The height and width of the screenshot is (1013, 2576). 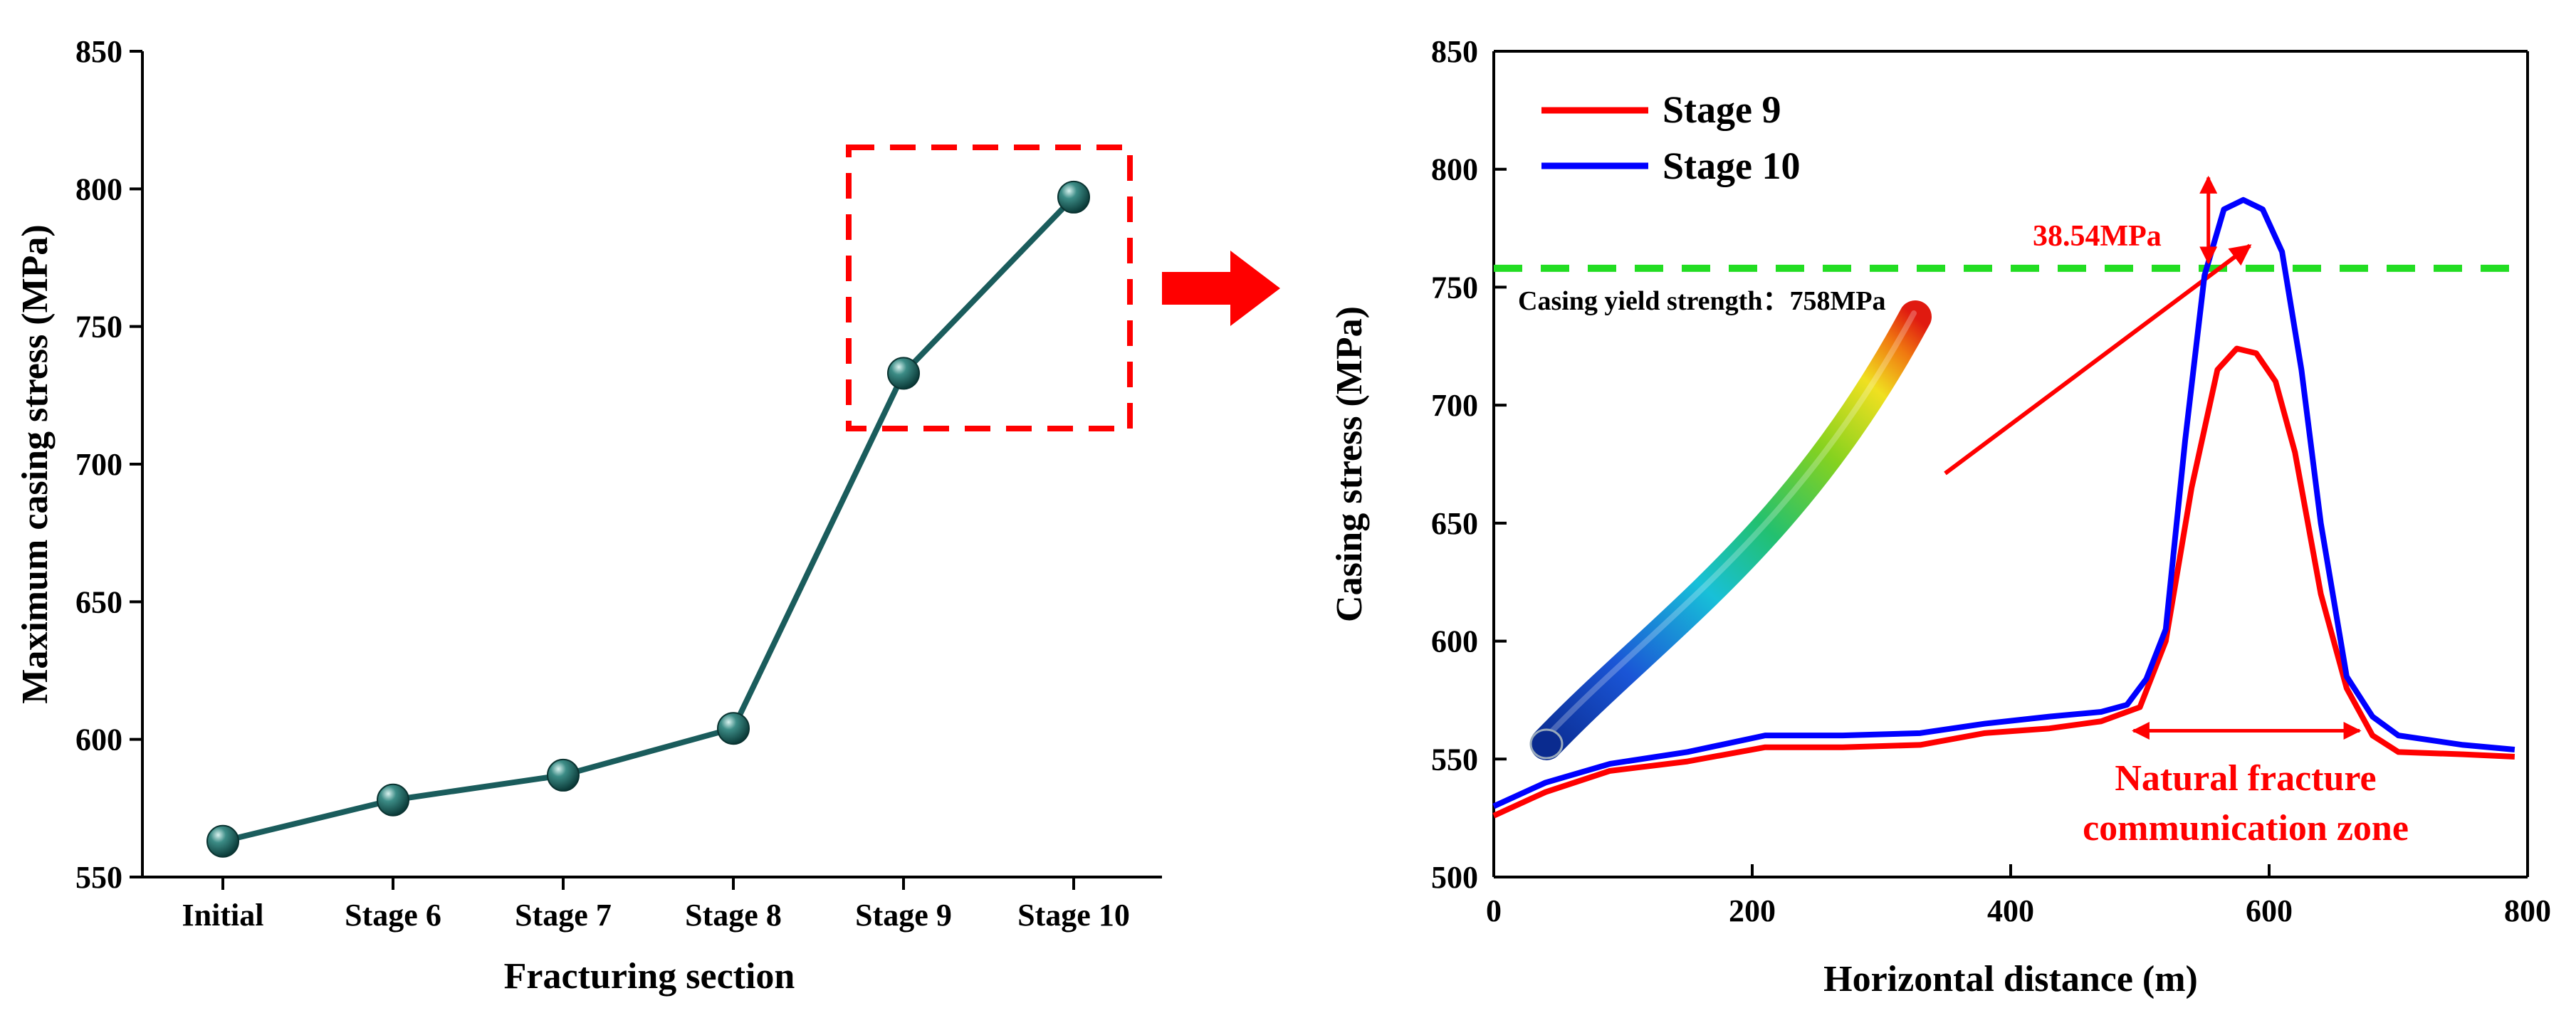 I want to click on c1-y-tick-label: 550, so click(x=98, y=878).